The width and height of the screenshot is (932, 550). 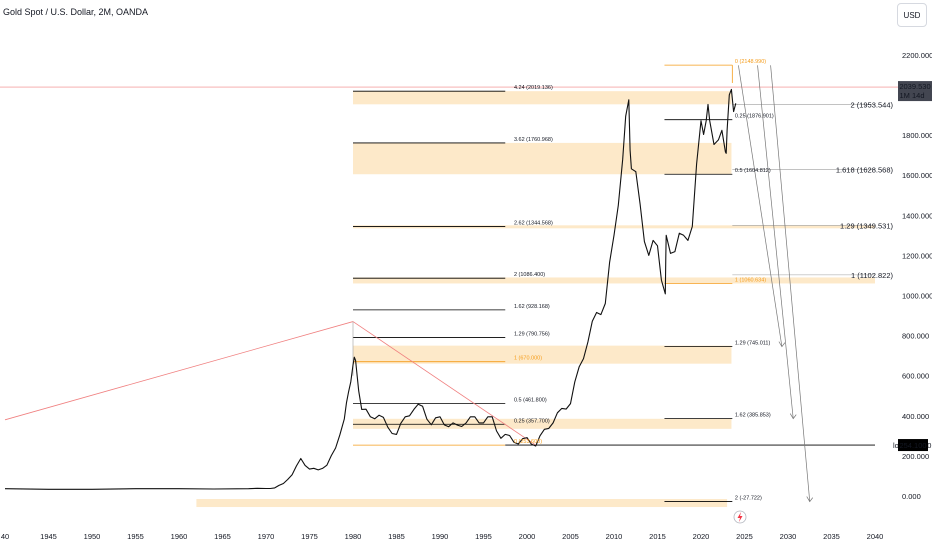 I want to click on fib-left-label-6: 1 (670.000), so click(x=528, y=359).